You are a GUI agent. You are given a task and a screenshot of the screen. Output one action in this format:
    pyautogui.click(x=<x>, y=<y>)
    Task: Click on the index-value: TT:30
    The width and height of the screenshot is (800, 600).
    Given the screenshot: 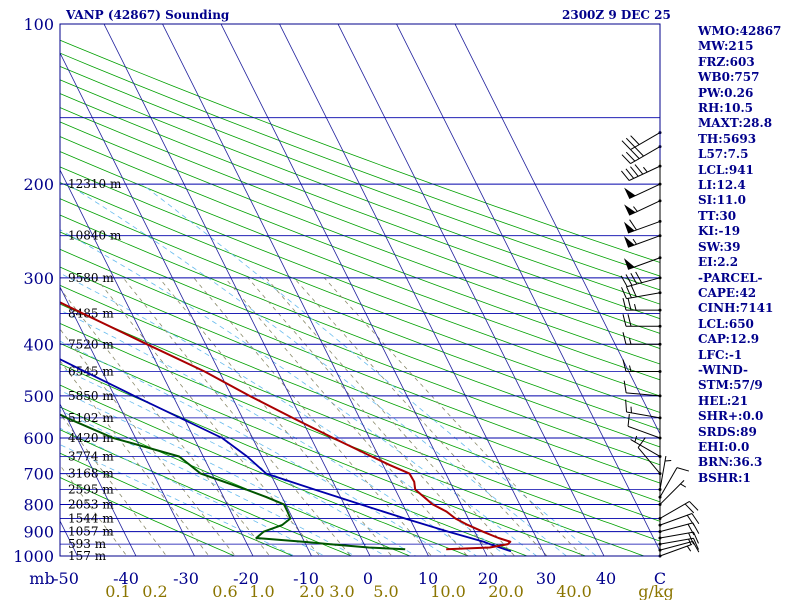 What is the action you would take?
    pyautogui.click(x=717, y=215)
    